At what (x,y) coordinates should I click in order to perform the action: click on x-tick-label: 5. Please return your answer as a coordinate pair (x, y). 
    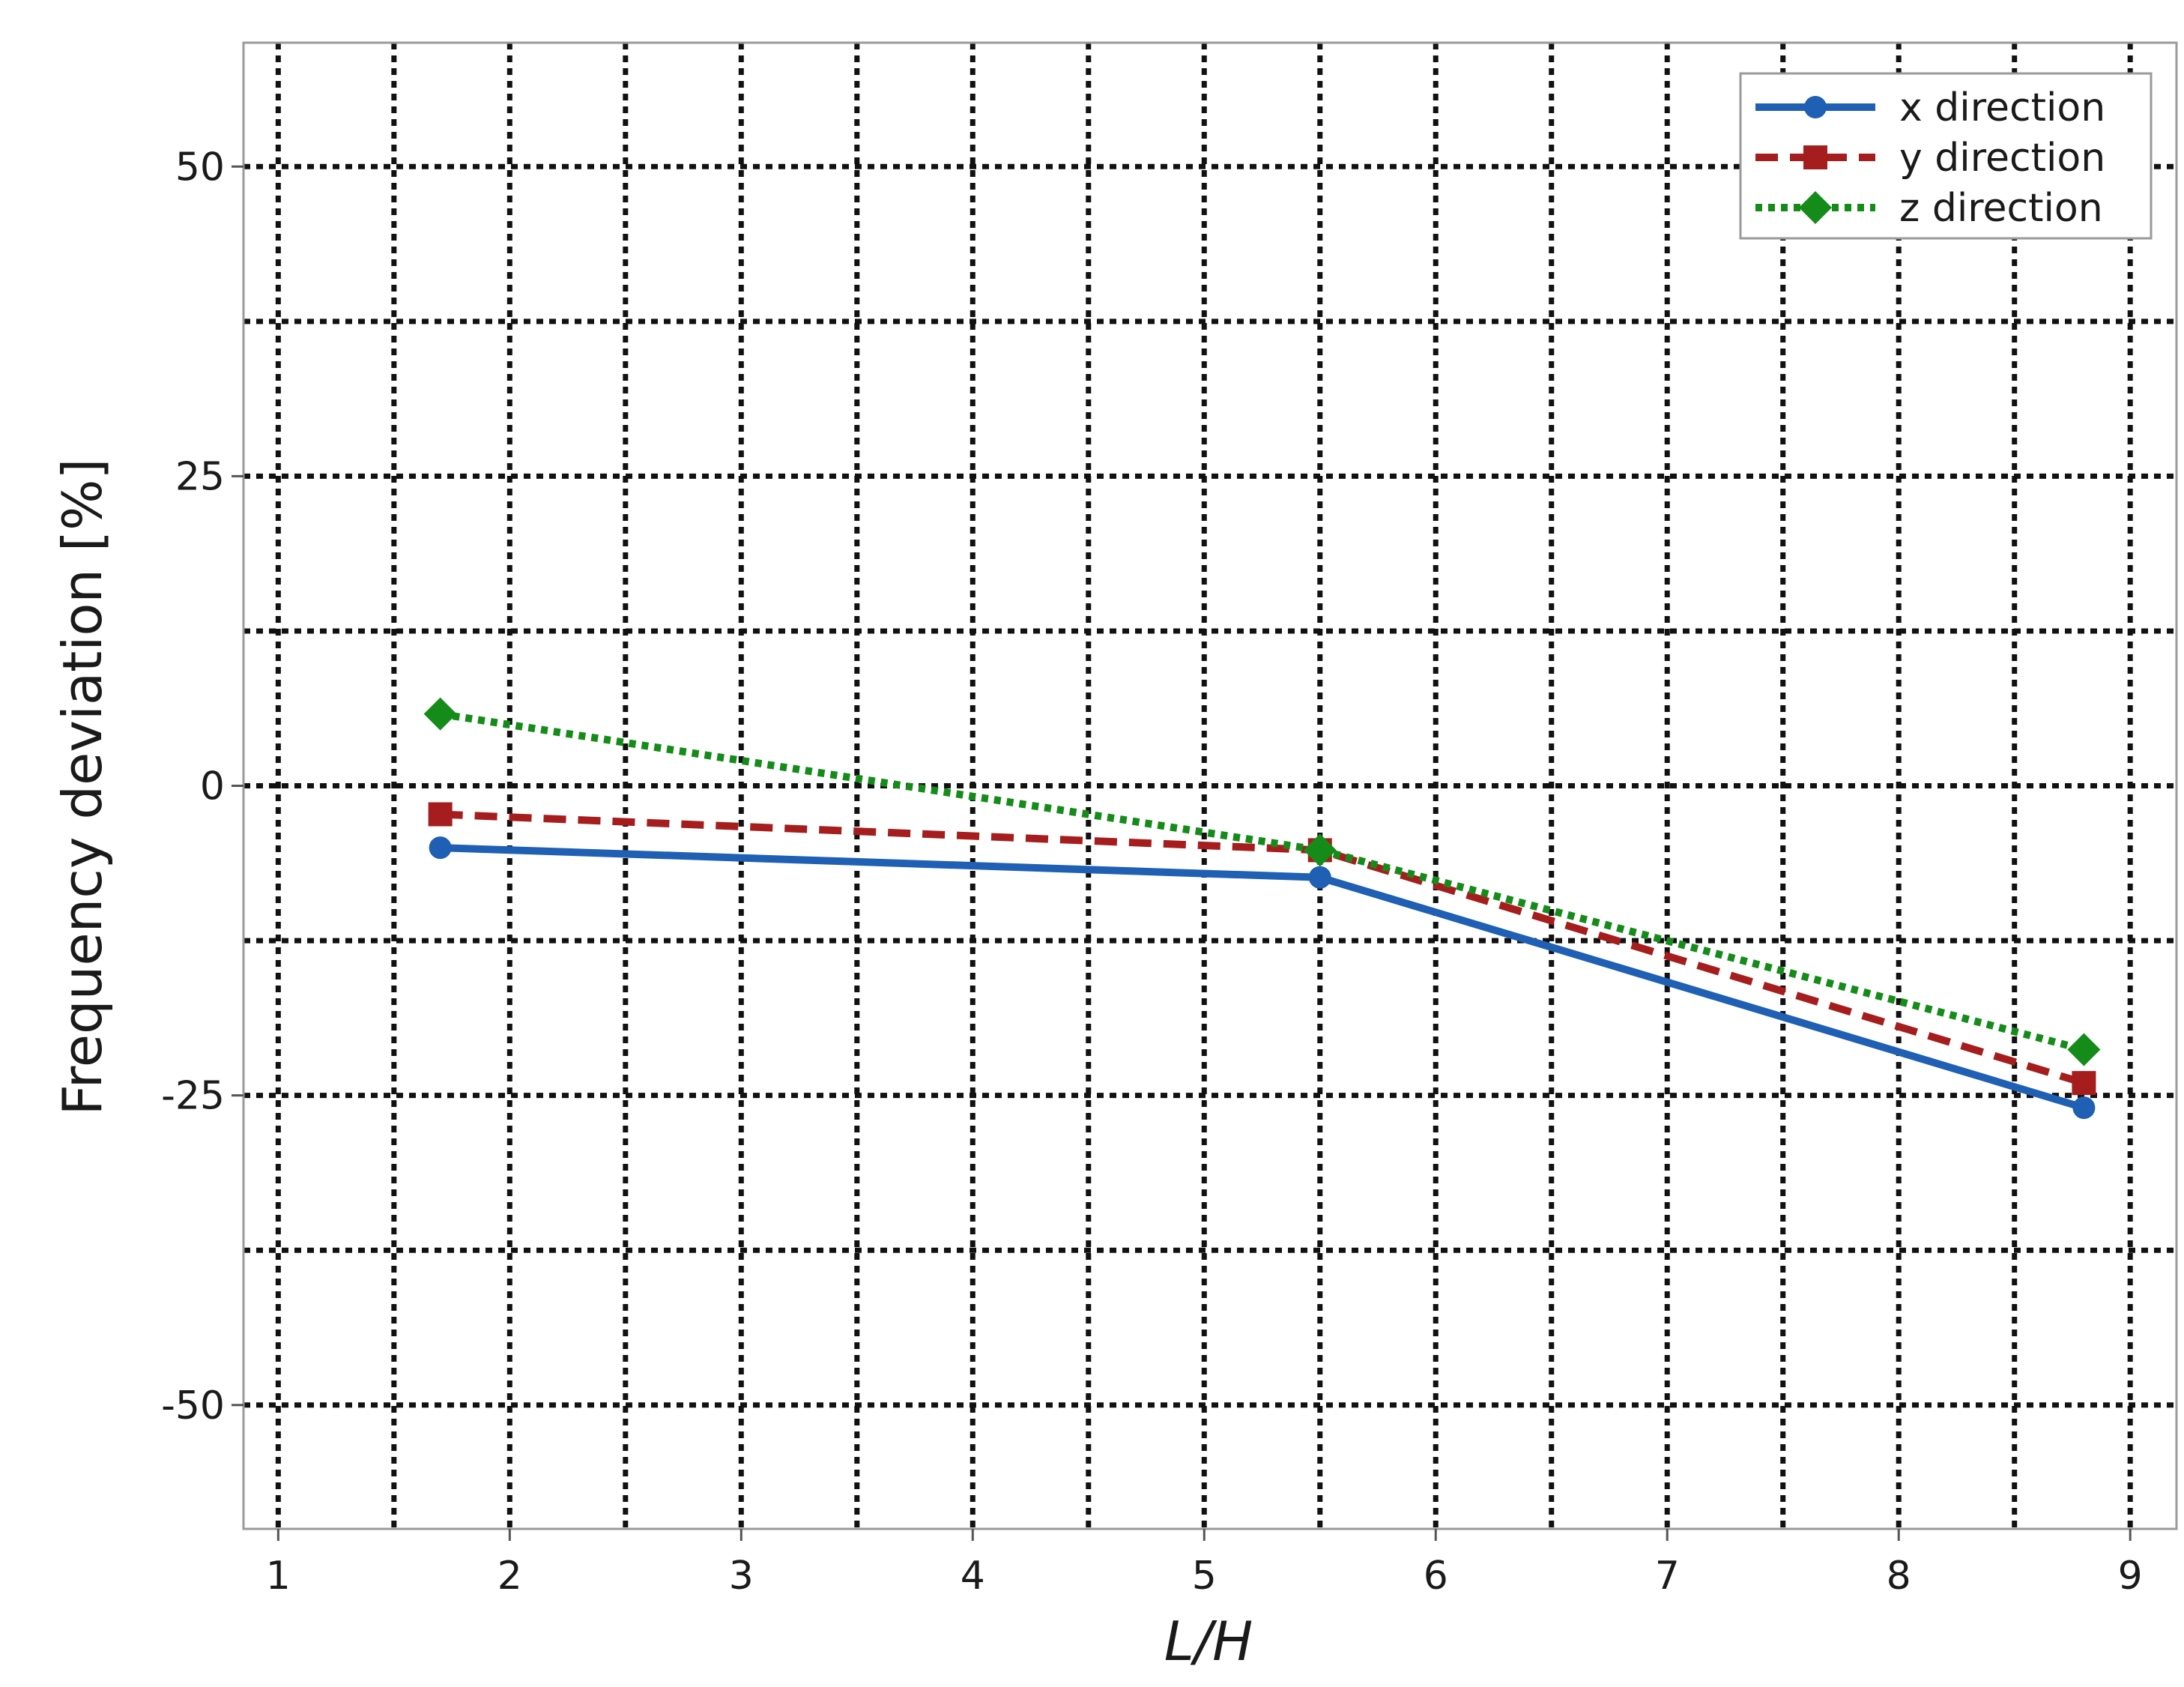
    Looking at the image, I should click on (1204, 1576).